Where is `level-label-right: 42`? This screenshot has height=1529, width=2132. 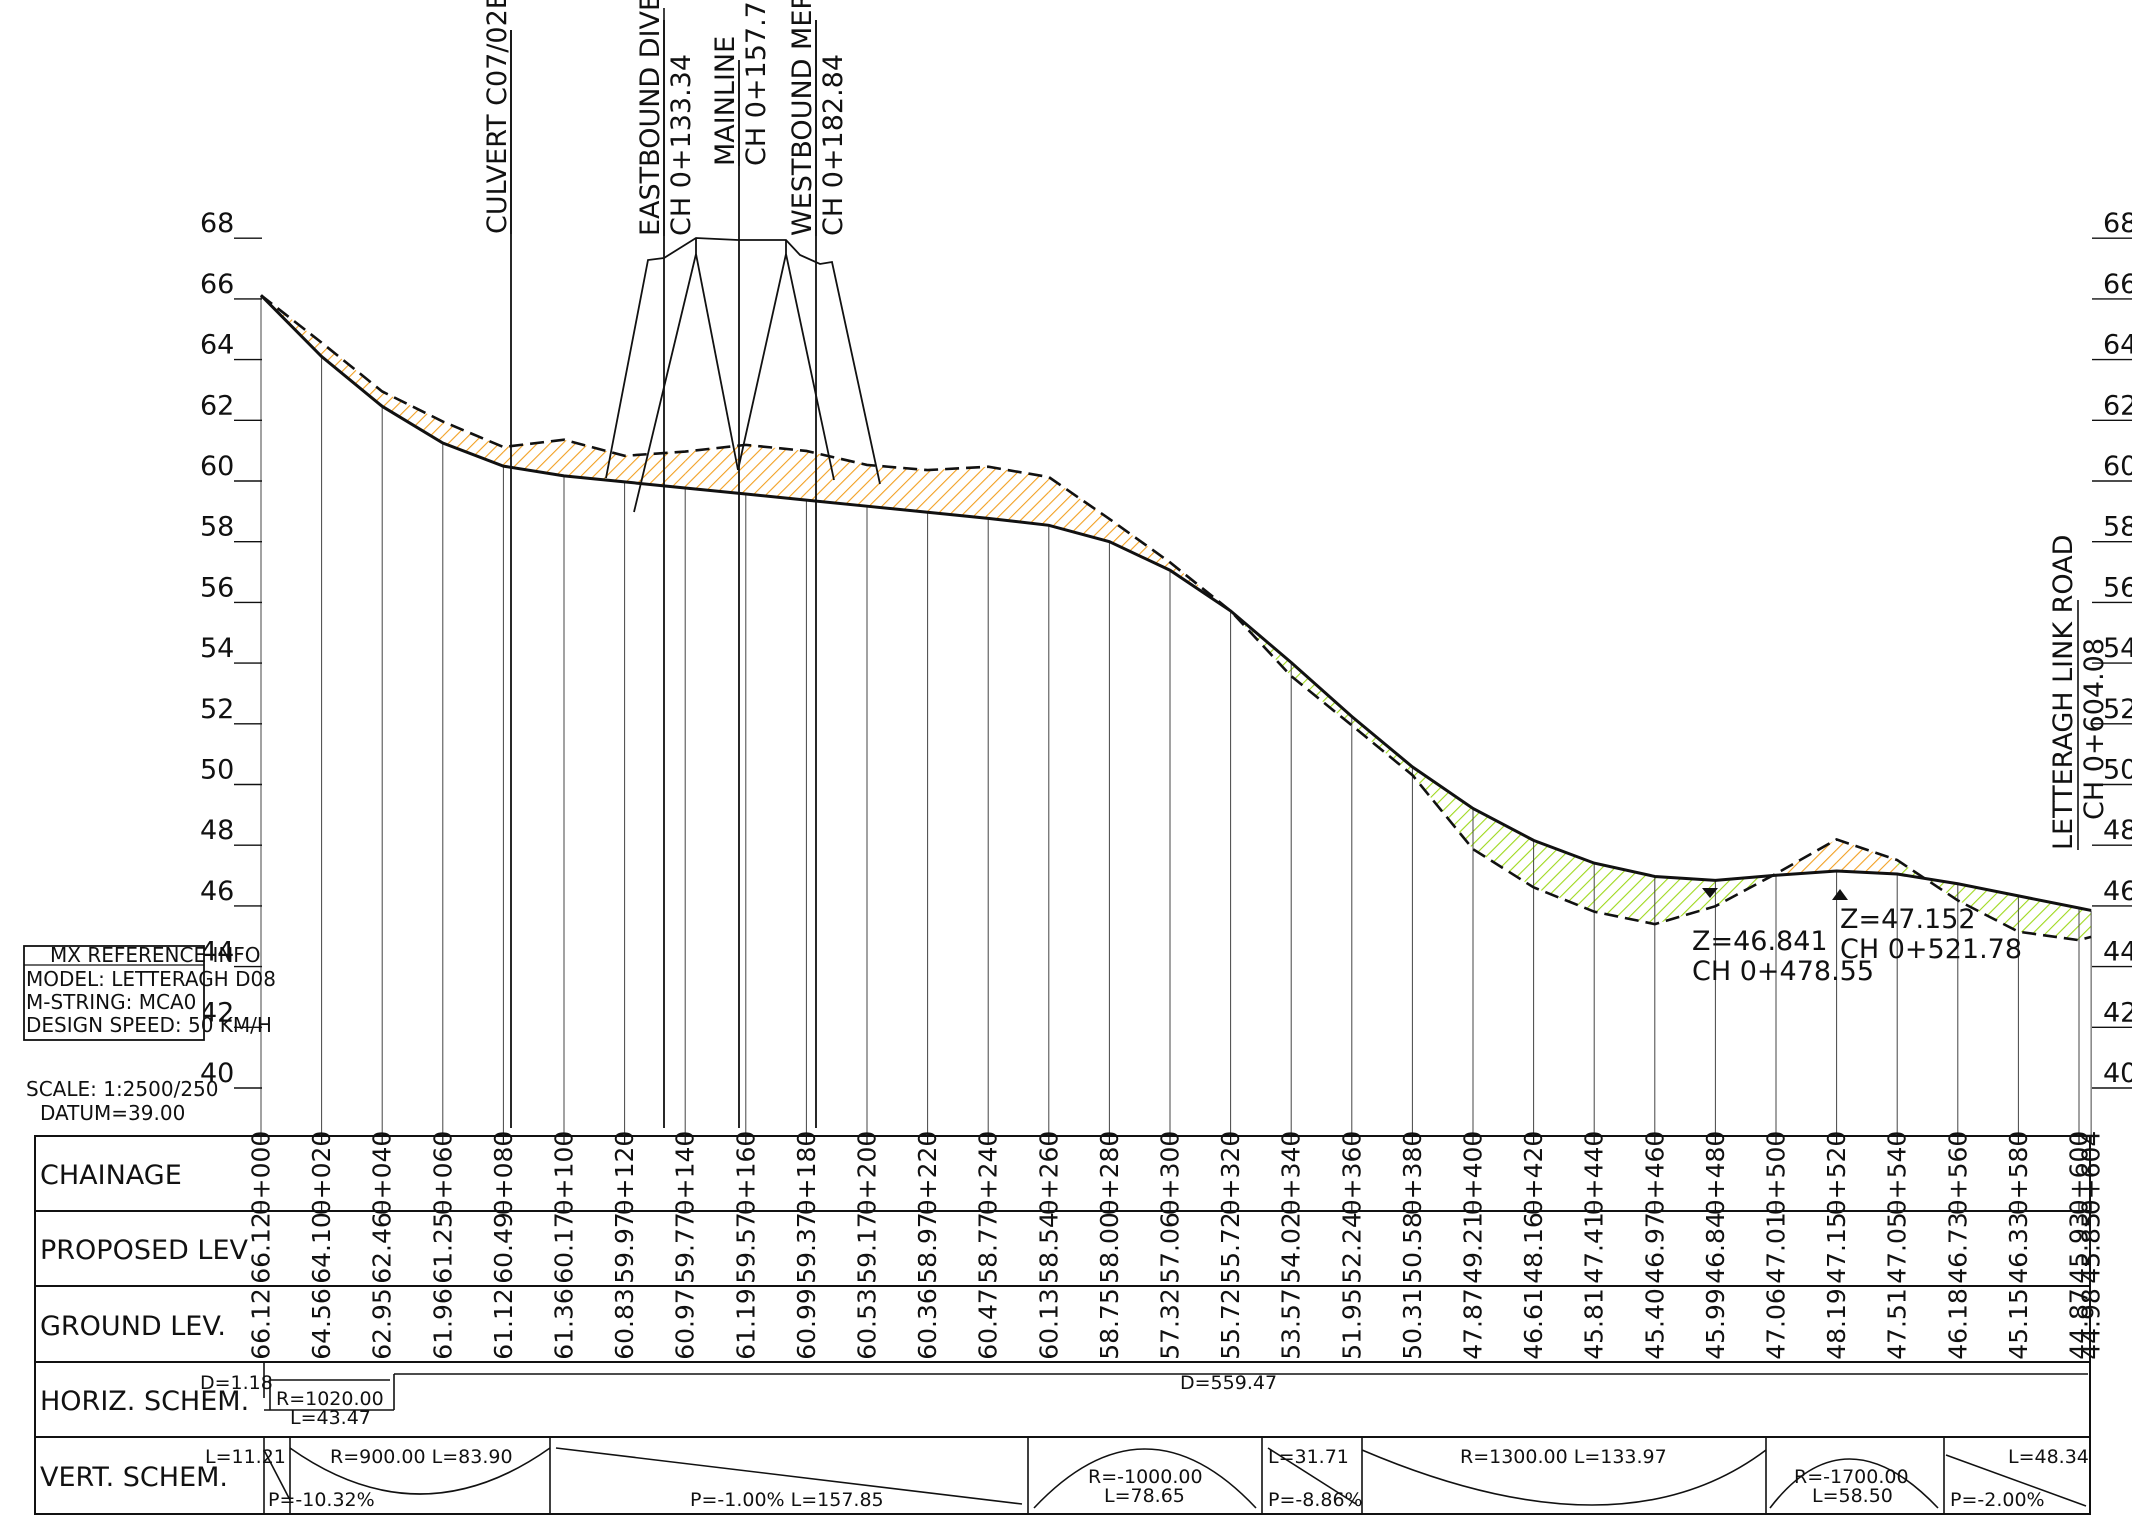
level-label-right: 42 is located at coordinates (2117, 1012).